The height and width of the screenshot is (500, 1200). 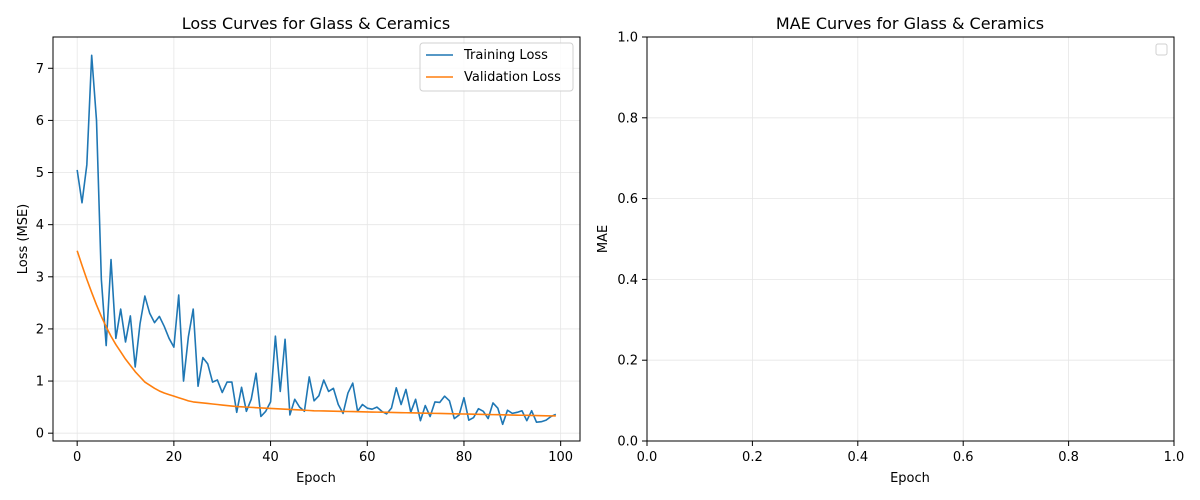 I want to click on loss-chart-xlabel: Epoch, so click(x=316, y=478).